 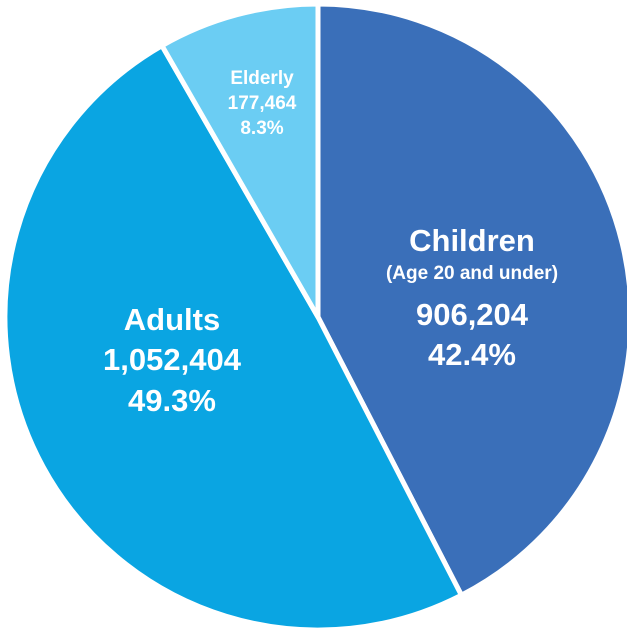 I want to click on slice-sublabel-children: (Age 20 and under), so click(x=472, y=273).